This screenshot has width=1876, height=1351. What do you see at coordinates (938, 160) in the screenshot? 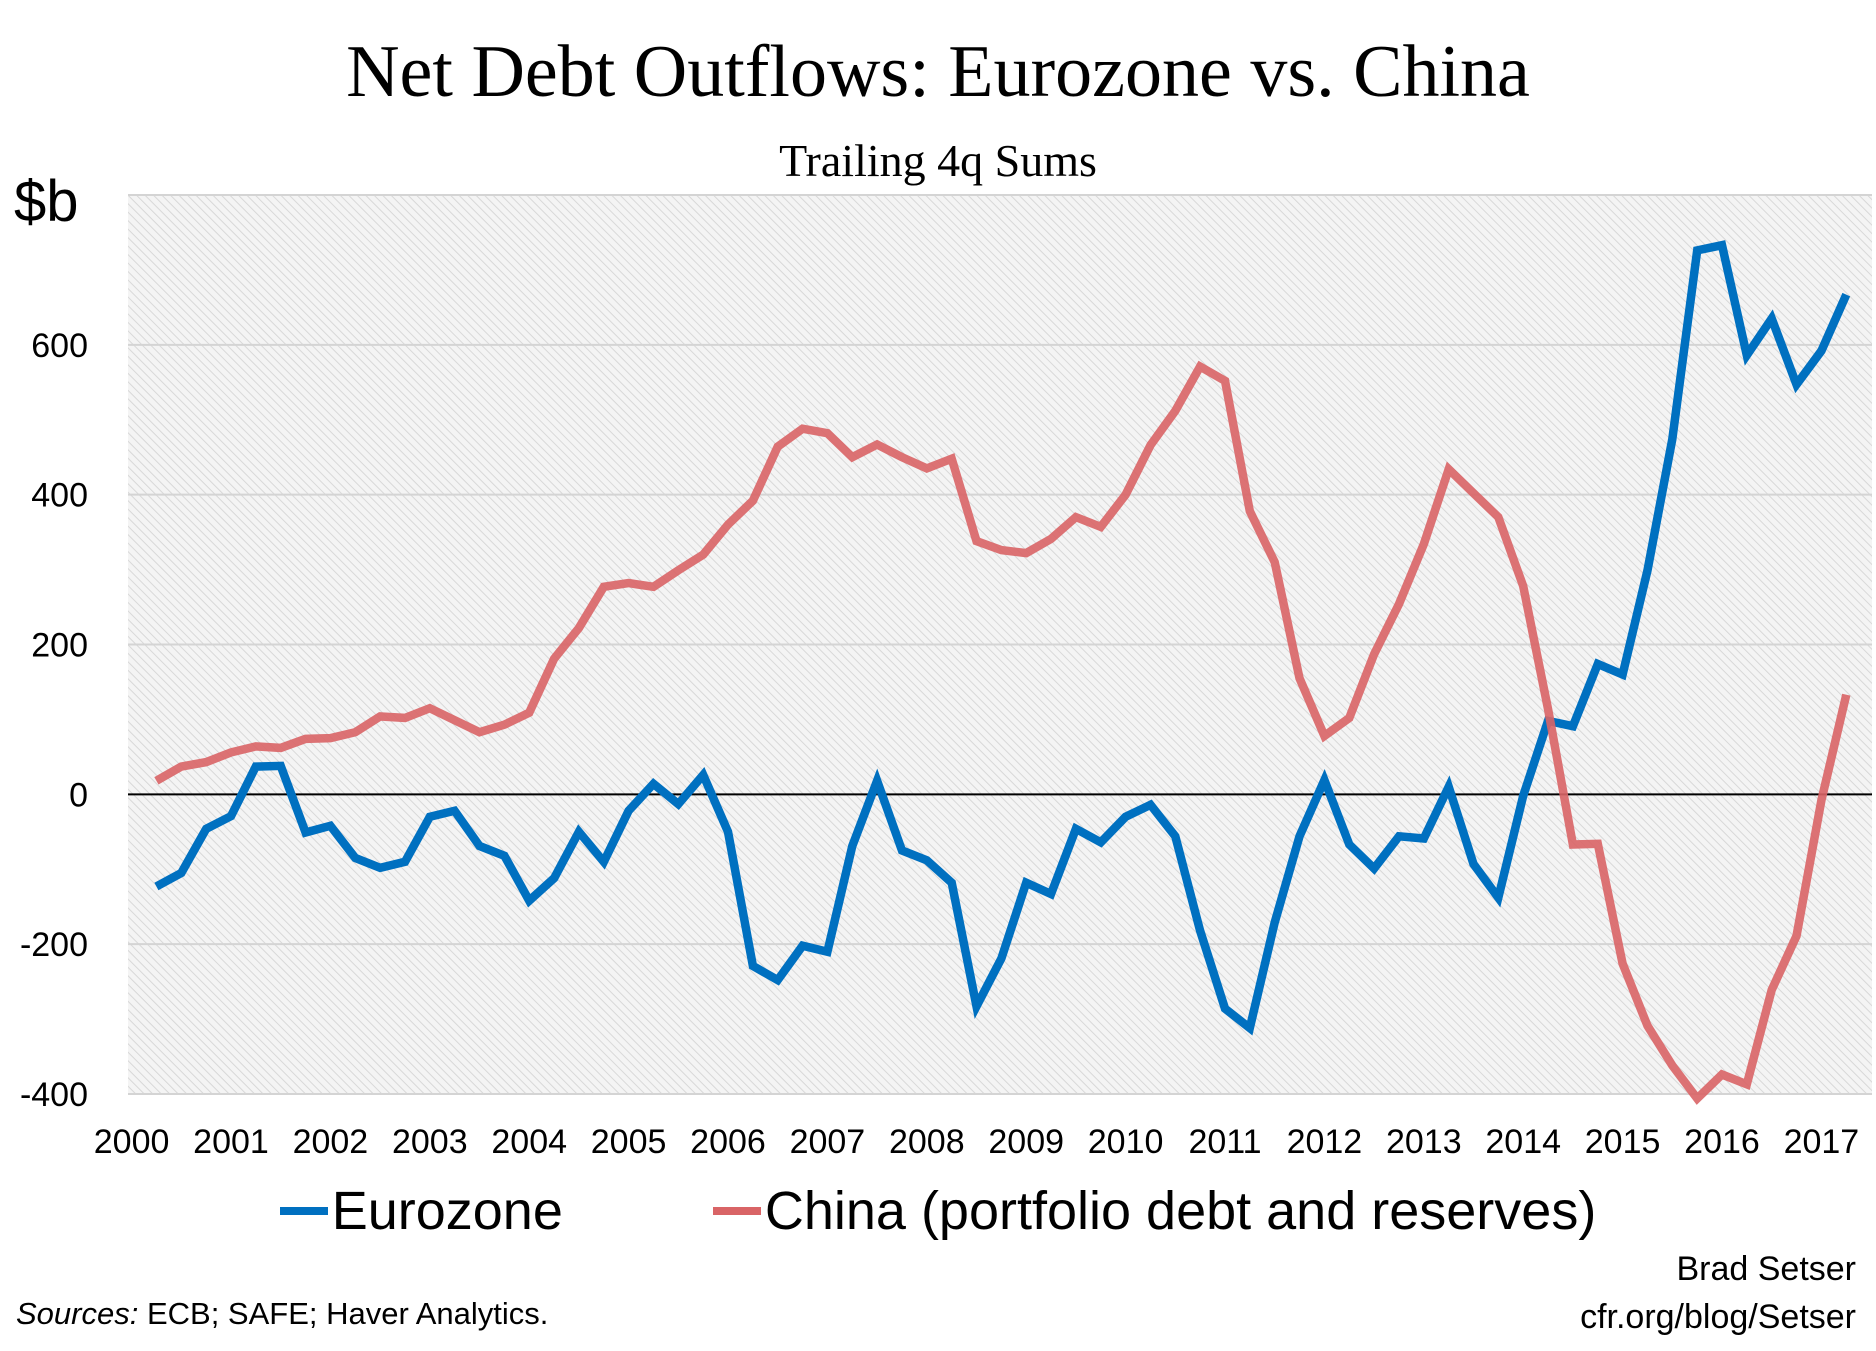
I see `chart-subtitle: Trailing 4q Sums` at bounding box center [938, 160].